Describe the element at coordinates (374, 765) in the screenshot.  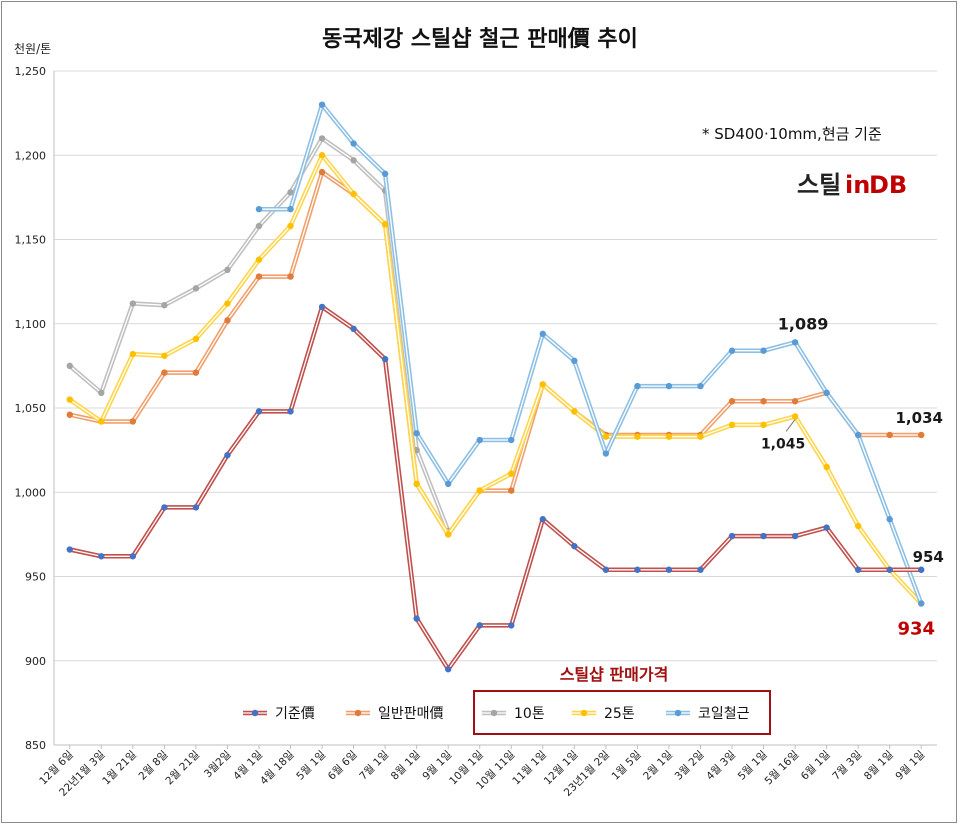
I see `x-tick-label: 7월 1일` at that location.